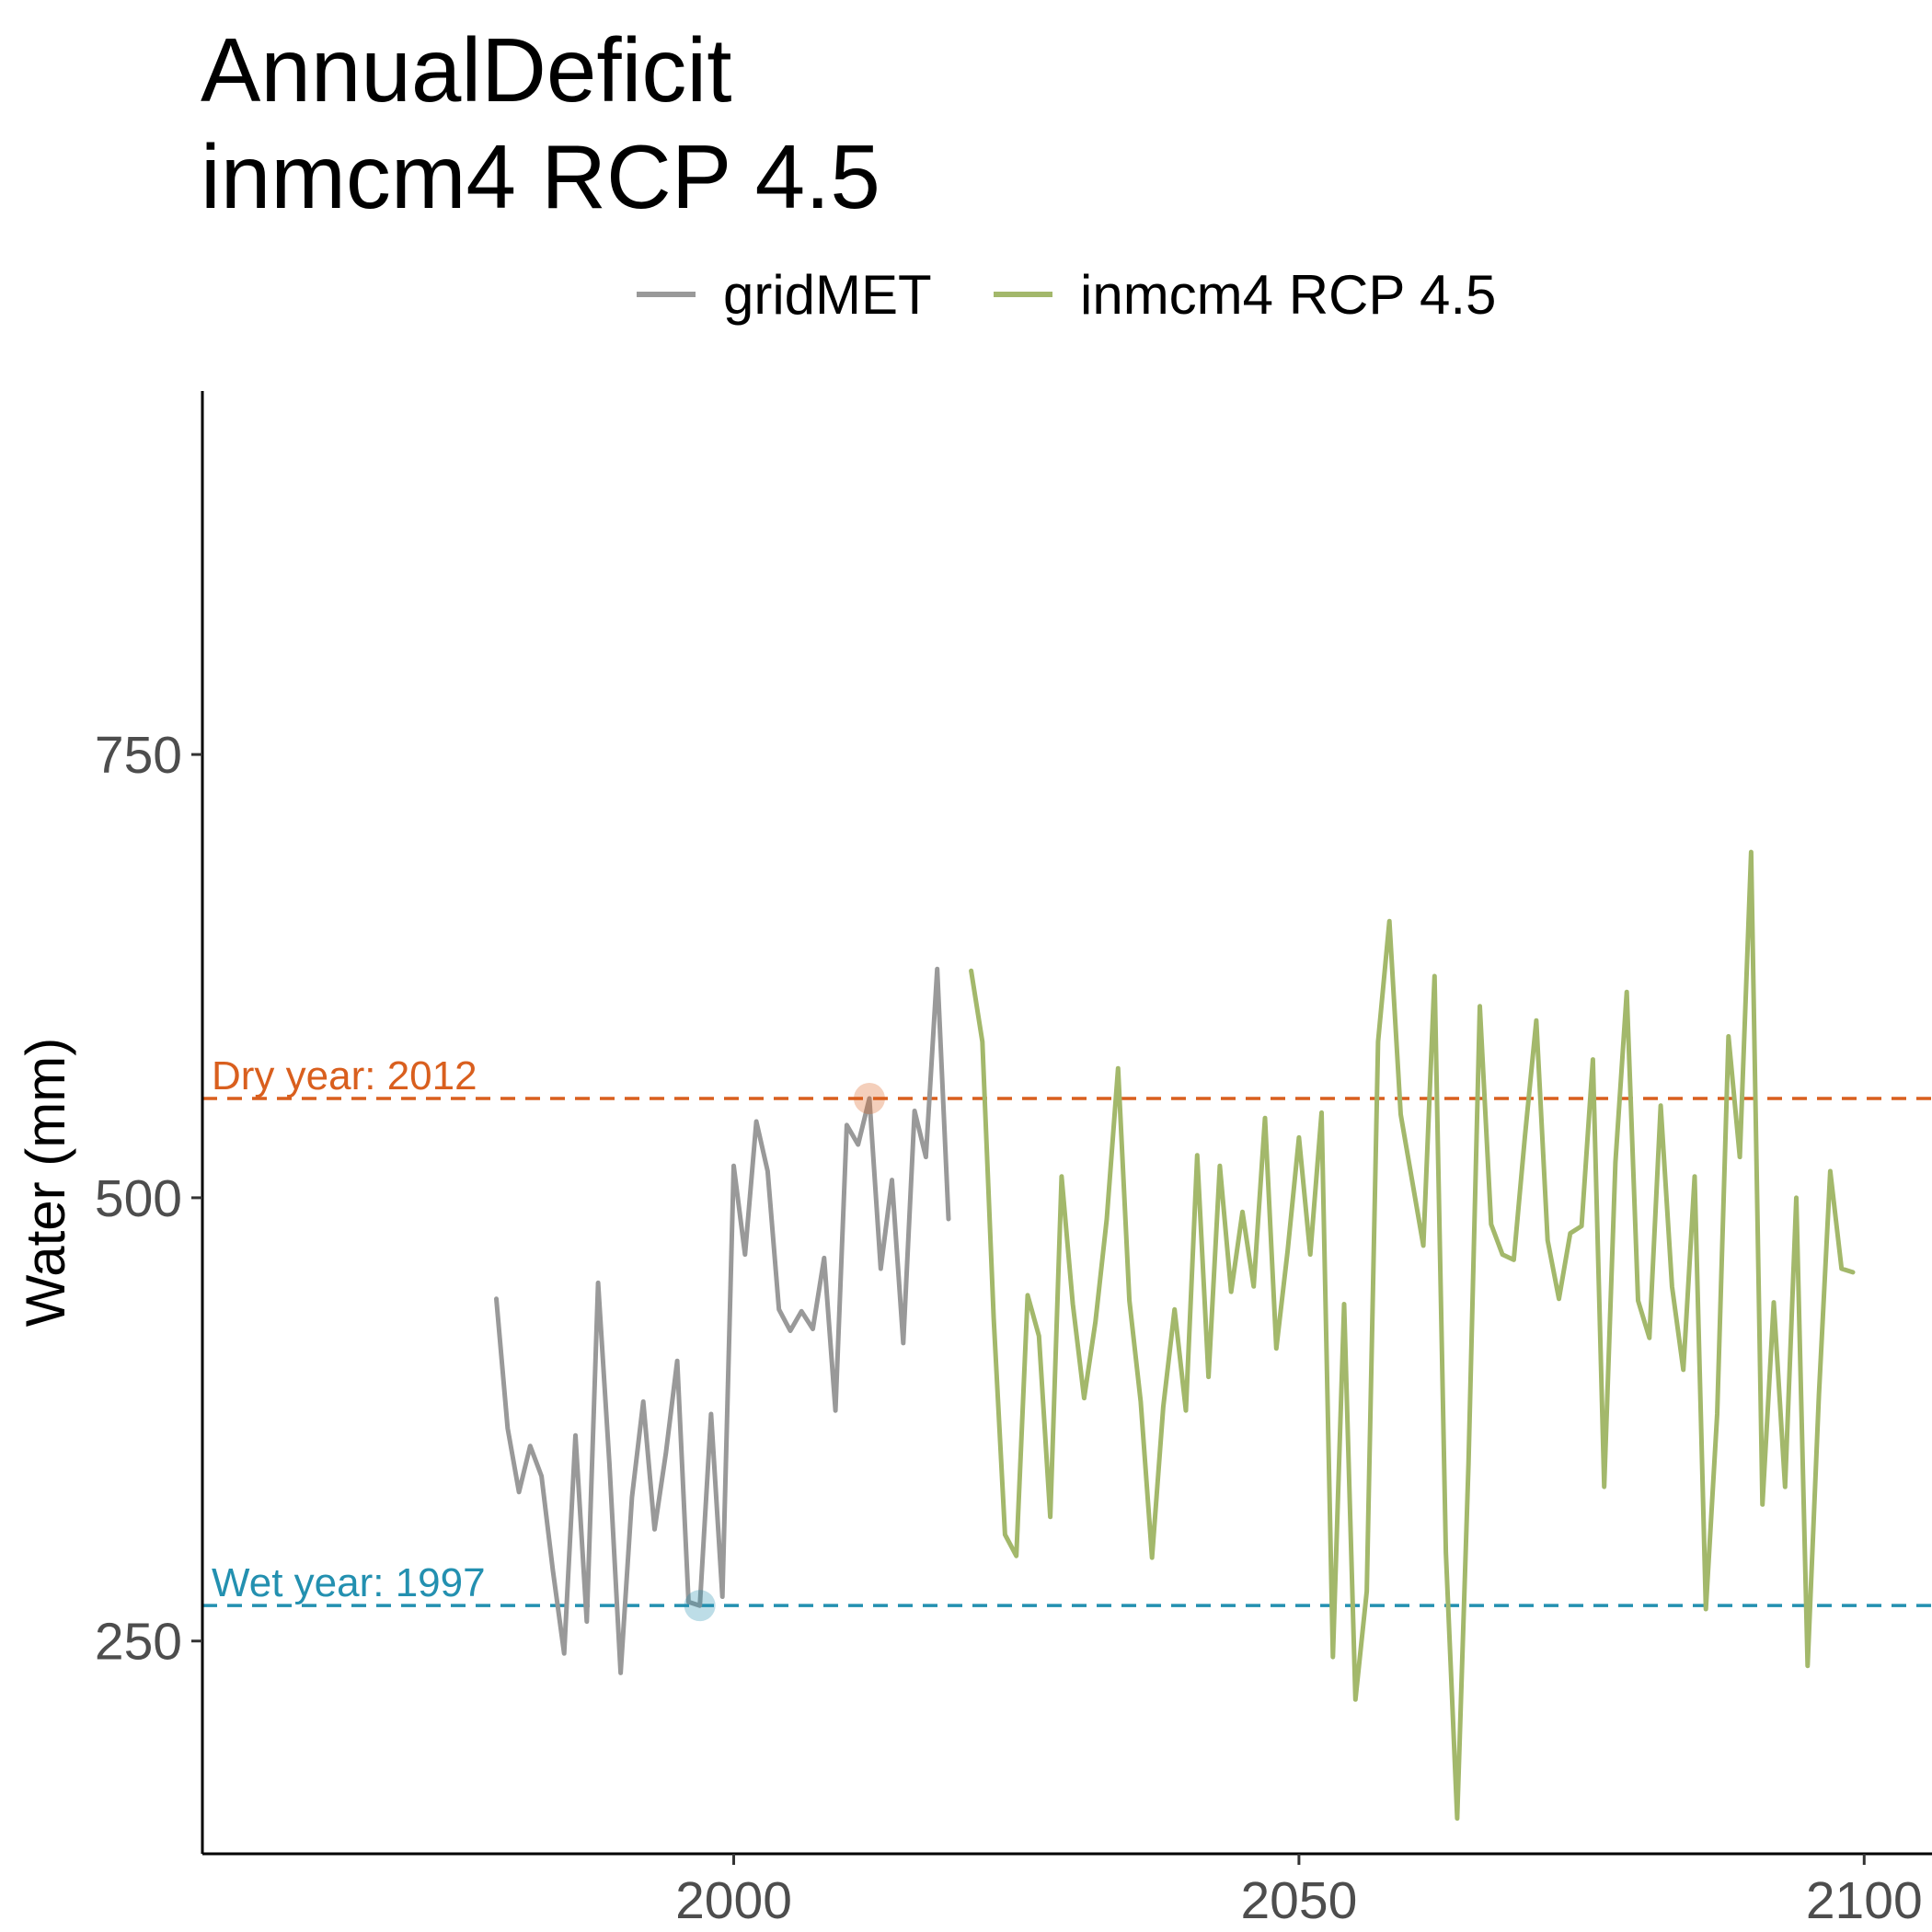  Describe the element at coordinates (784, 1352) in the screenshot. I see `highlight-points` at that location.